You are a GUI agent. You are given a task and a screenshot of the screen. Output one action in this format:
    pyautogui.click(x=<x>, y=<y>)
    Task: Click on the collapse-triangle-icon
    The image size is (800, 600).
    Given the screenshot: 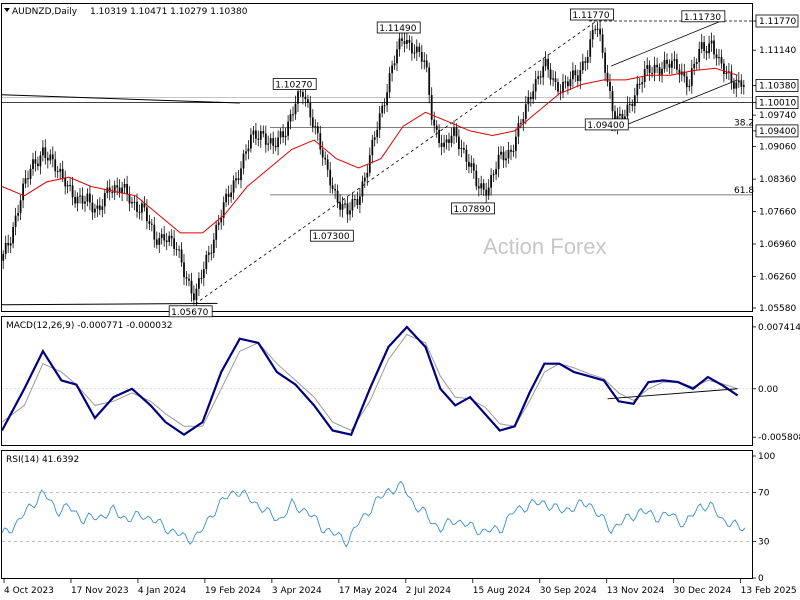 What is the action you would take?
    pyautogui.click(x=7, y=10)
    